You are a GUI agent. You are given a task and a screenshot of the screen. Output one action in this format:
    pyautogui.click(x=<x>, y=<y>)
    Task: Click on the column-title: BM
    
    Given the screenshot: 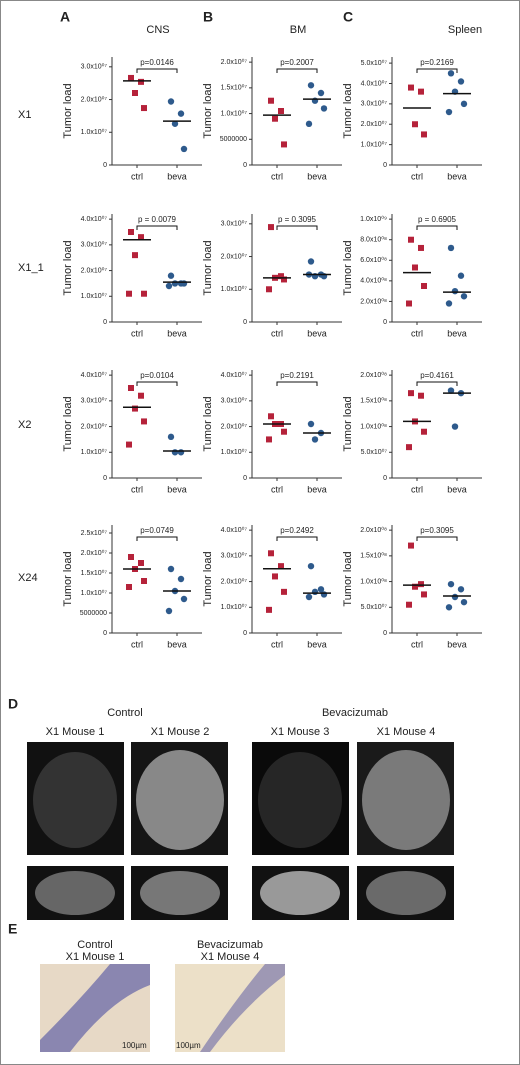 What is the action you would take?
    pyautogui.click(x=298, y=30)
    